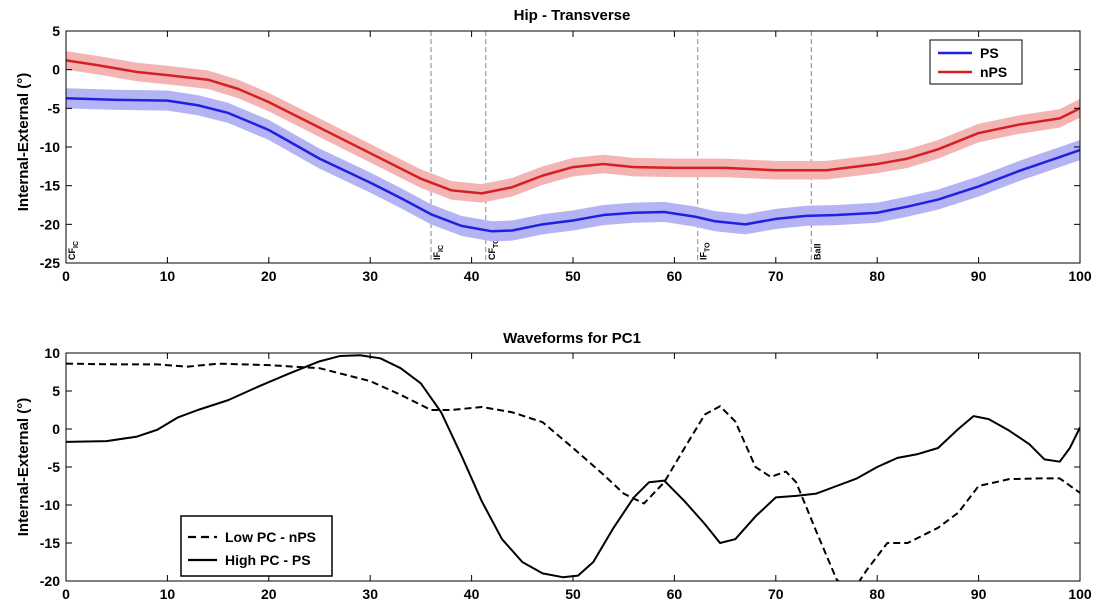 This screenshot has height=608, width=1099. I want to click on event-label: Ball, so click(817, 251).